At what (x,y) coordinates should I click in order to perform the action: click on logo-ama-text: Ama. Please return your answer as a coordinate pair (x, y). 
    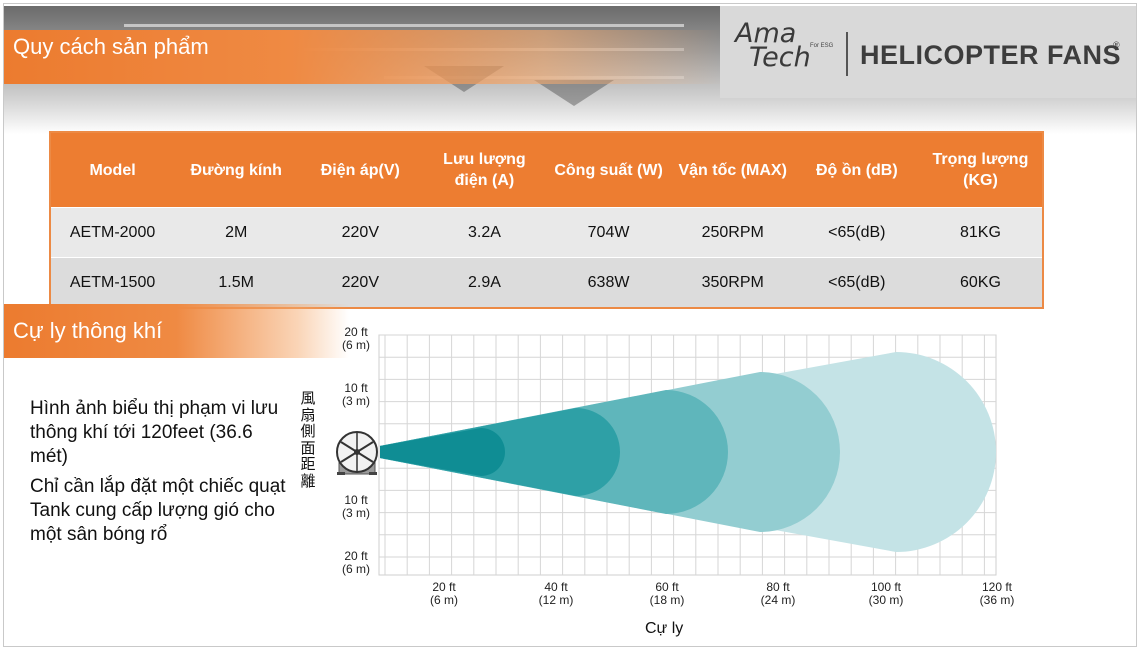
    Looking at the image, I should click on (766, 33).